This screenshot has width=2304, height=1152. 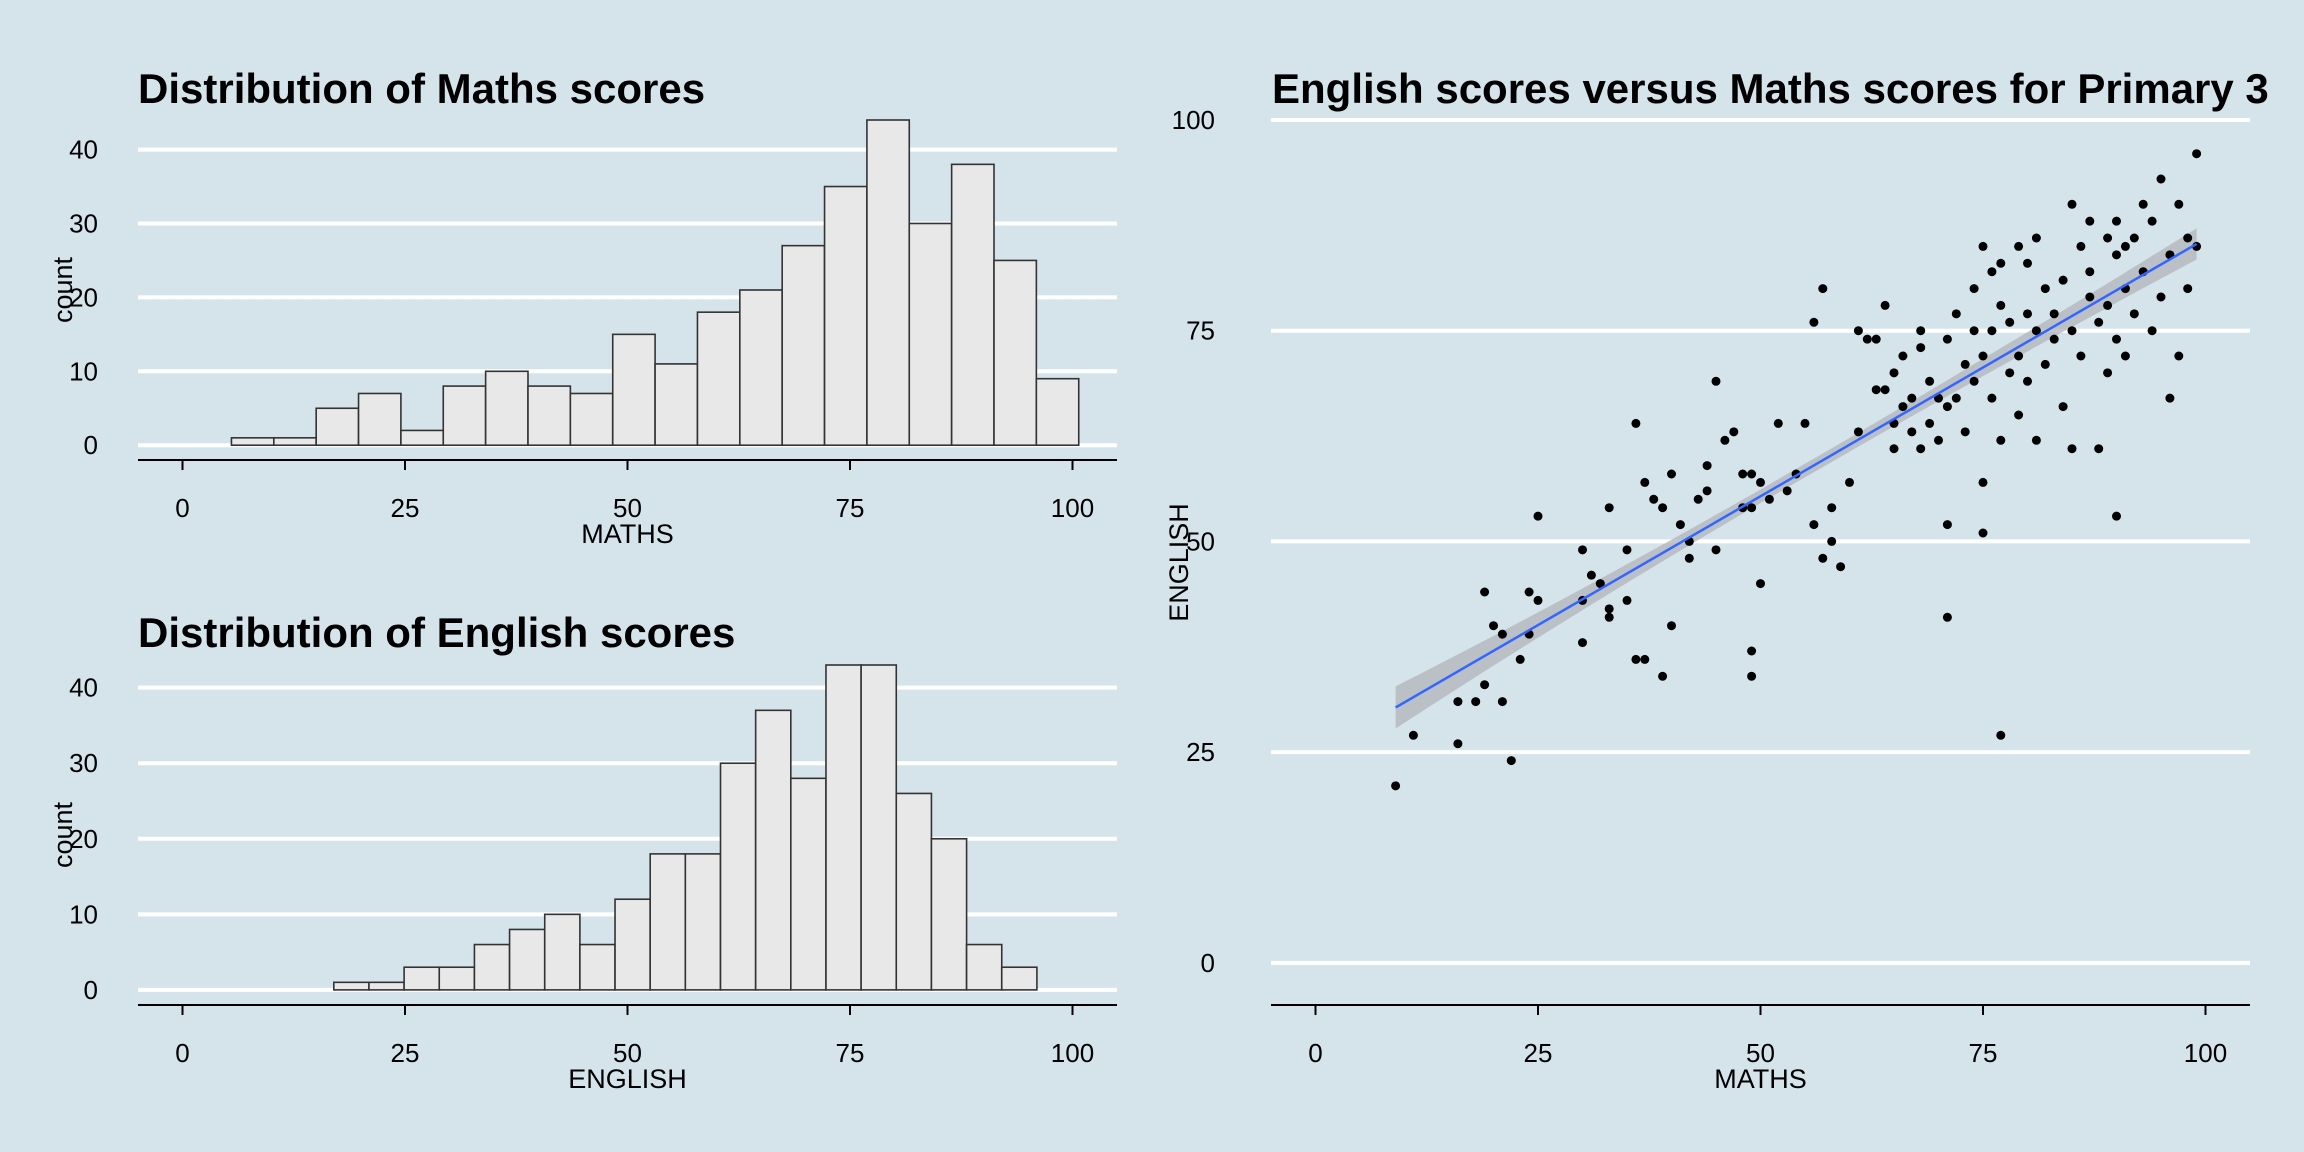 What do you see at coordinates (83, 297) in the screenshot?
I see `y-tick-label: 20` at bounding box center [83, 297].